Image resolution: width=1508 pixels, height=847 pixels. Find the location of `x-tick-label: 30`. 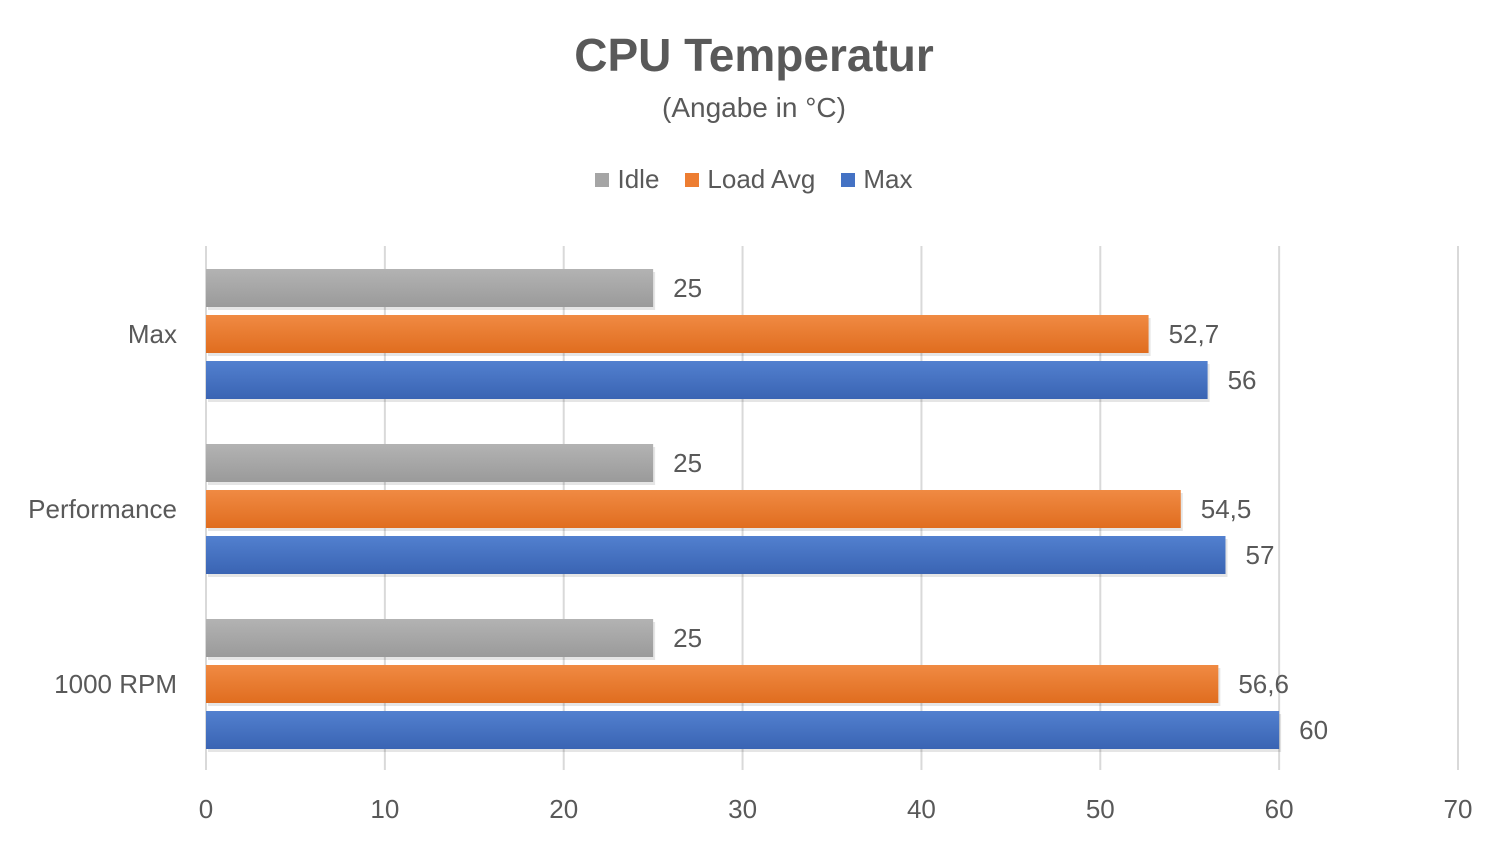

x-tick-label: 30 is located at coordinates (742, 809).